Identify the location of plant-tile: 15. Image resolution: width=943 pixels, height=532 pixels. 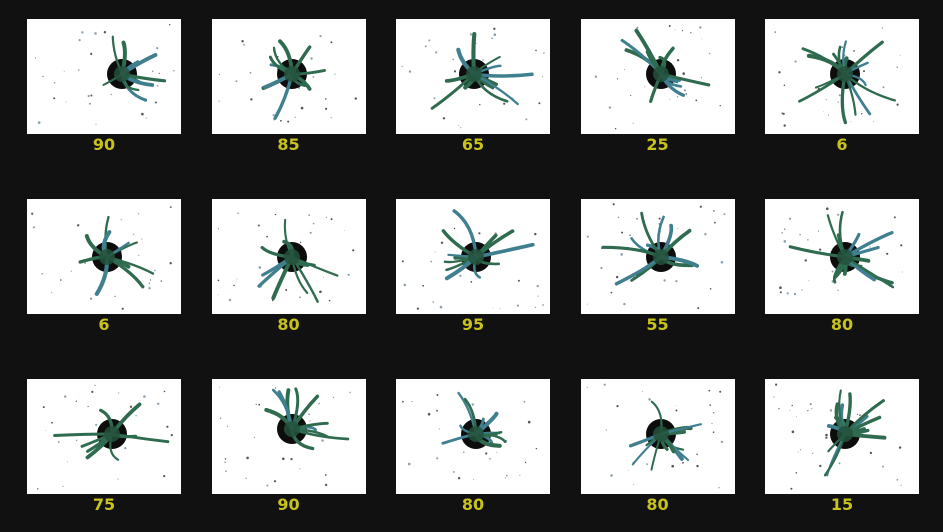
(842, 454).